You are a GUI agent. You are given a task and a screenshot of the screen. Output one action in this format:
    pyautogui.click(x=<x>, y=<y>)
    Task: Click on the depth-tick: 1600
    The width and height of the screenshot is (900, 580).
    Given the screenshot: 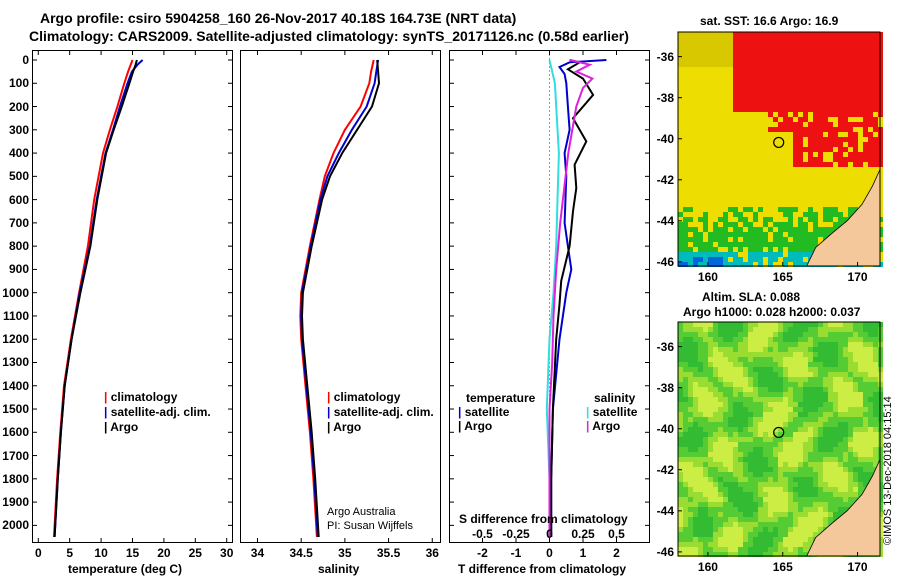 What is the action you would take?
    pyautogui.click(x=15, y=432)
    